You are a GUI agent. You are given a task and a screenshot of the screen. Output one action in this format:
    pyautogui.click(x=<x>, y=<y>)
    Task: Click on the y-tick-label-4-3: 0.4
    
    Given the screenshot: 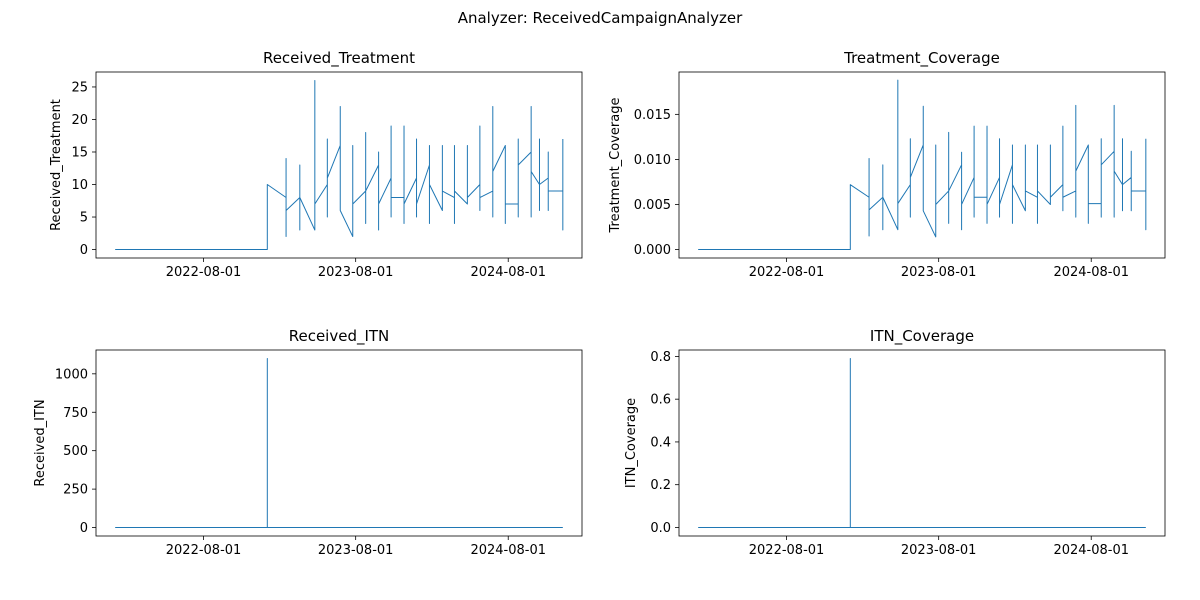 What is the action you would take?
    pyautogui.click(x=660, y=442)
    